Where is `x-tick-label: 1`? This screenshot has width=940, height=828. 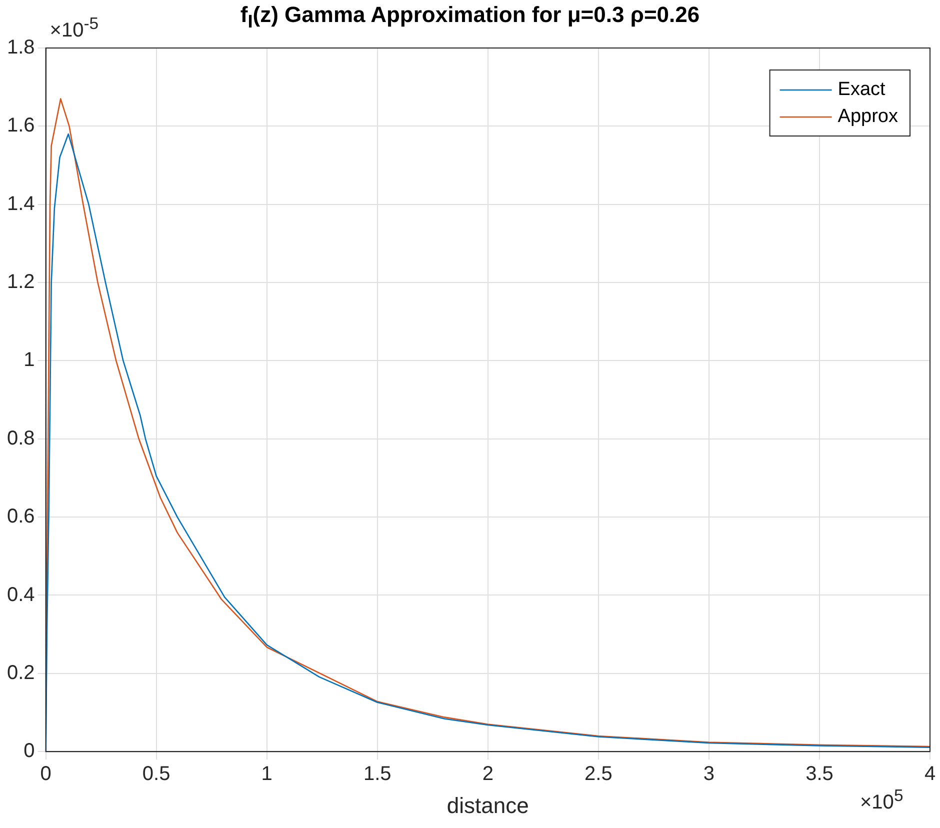
x-tick-label: 1 is located at coordinates (266, 774).